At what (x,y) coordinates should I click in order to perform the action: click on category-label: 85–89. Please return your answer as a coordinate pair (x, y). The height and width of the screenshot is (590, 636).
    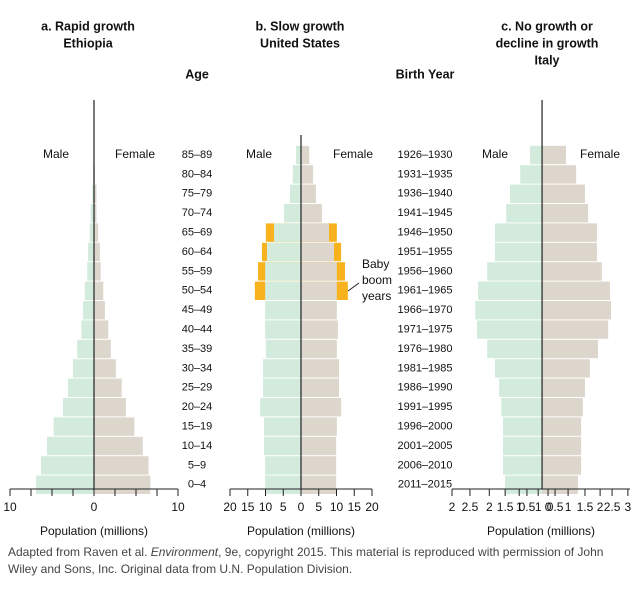
    Looking at the image, I should click on (197, 155).